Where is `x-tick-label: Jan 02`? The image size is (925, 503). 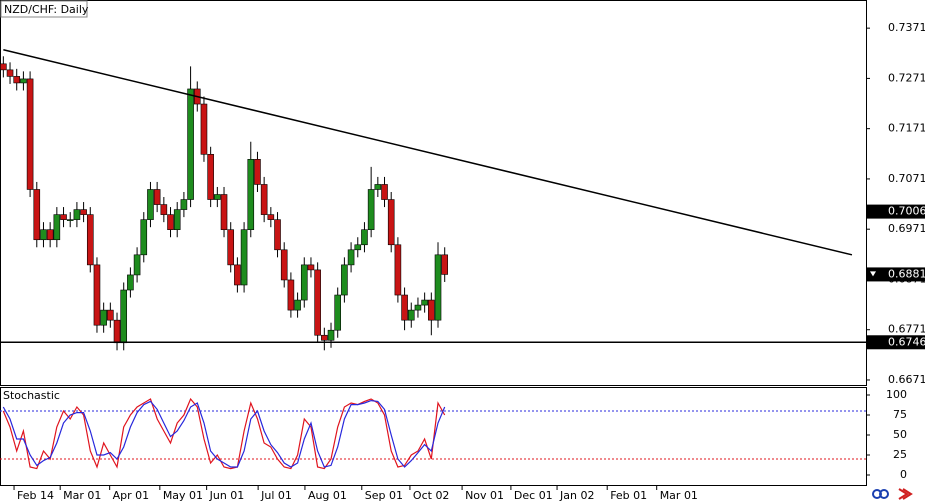 x-tick-label: Jan 02 is located at coordinates (576, 495).